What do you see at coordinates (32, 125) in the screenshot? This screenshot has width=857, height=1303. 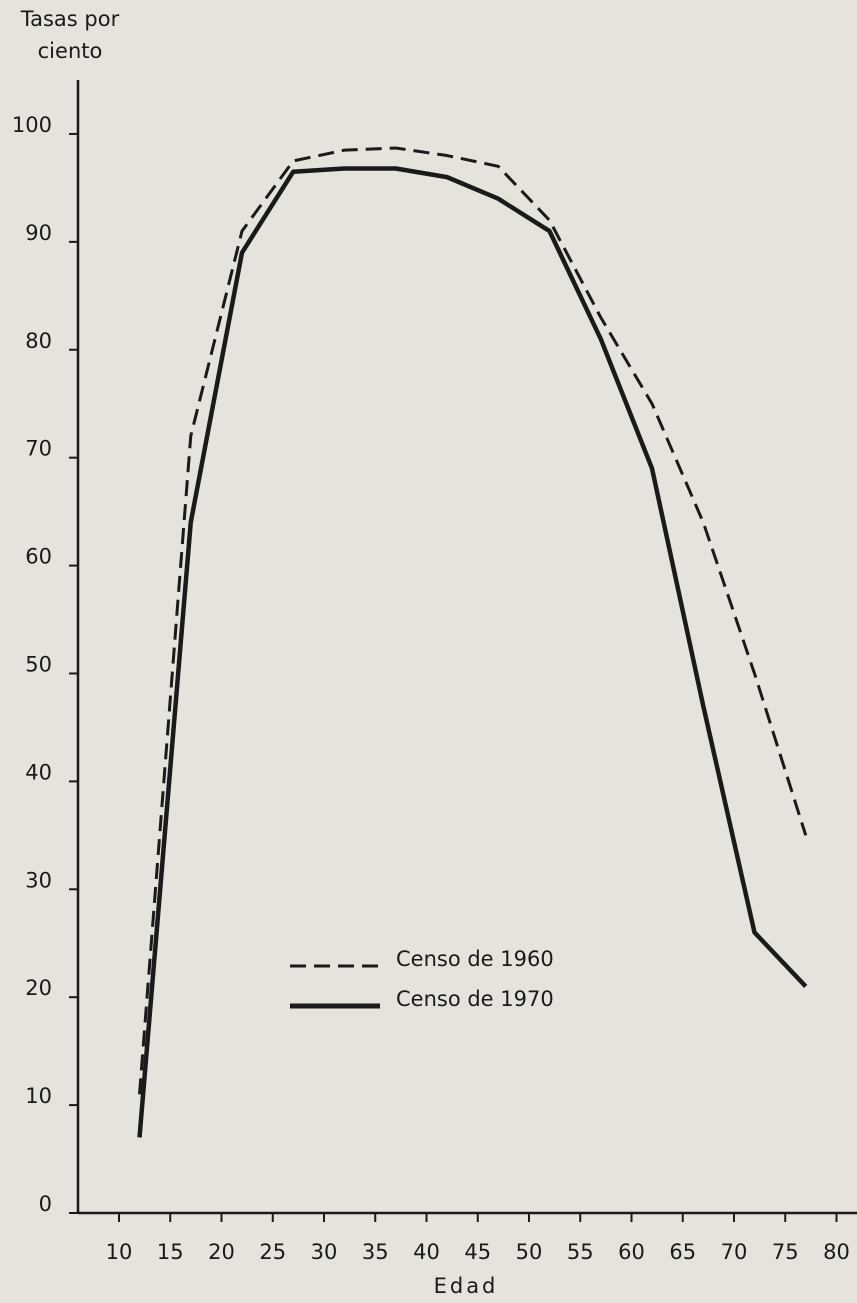 I see `y-tick-label: 100` at bounding box center [32, 125].